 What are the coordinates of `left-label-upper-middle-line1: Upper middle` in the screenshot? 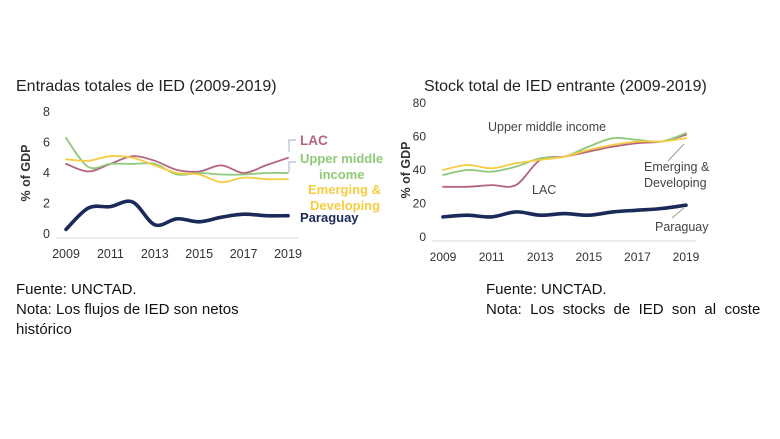 It's located at (341, 158).